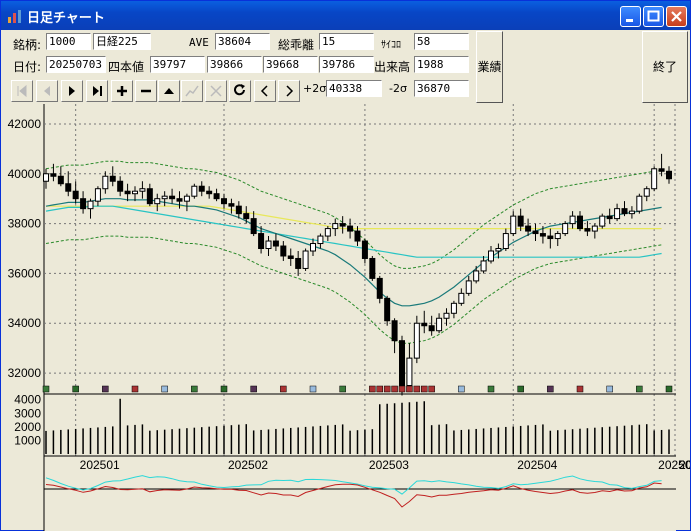 This screenshot has width=691, height=531. I want to click on psycho-label: ｻｲｺﾛ, so click(391, 45).